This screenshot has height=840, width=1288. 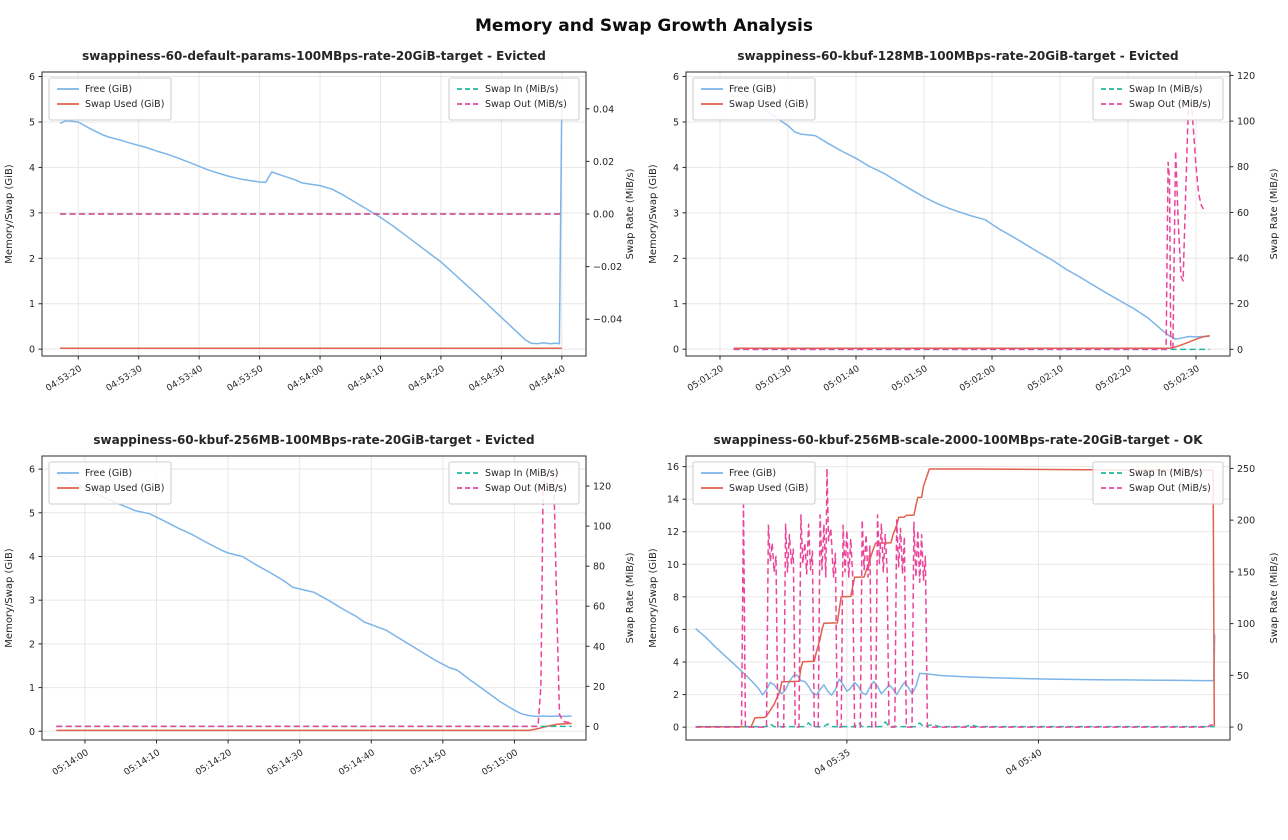 What do you see at coordinates (64, 379) in the screenshot?
I see `x-tick-label: 04:53:20` at bounding box center [64, 379].